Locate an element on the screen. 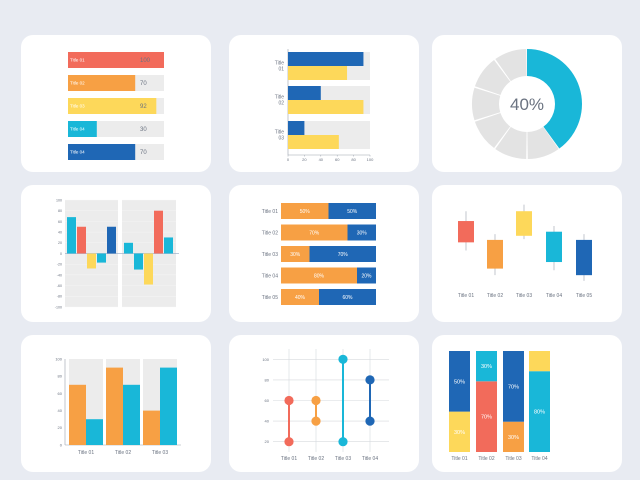 This screenshot has height=480, width=640. category-label: Title 05 is located at coordinates (270, 298).